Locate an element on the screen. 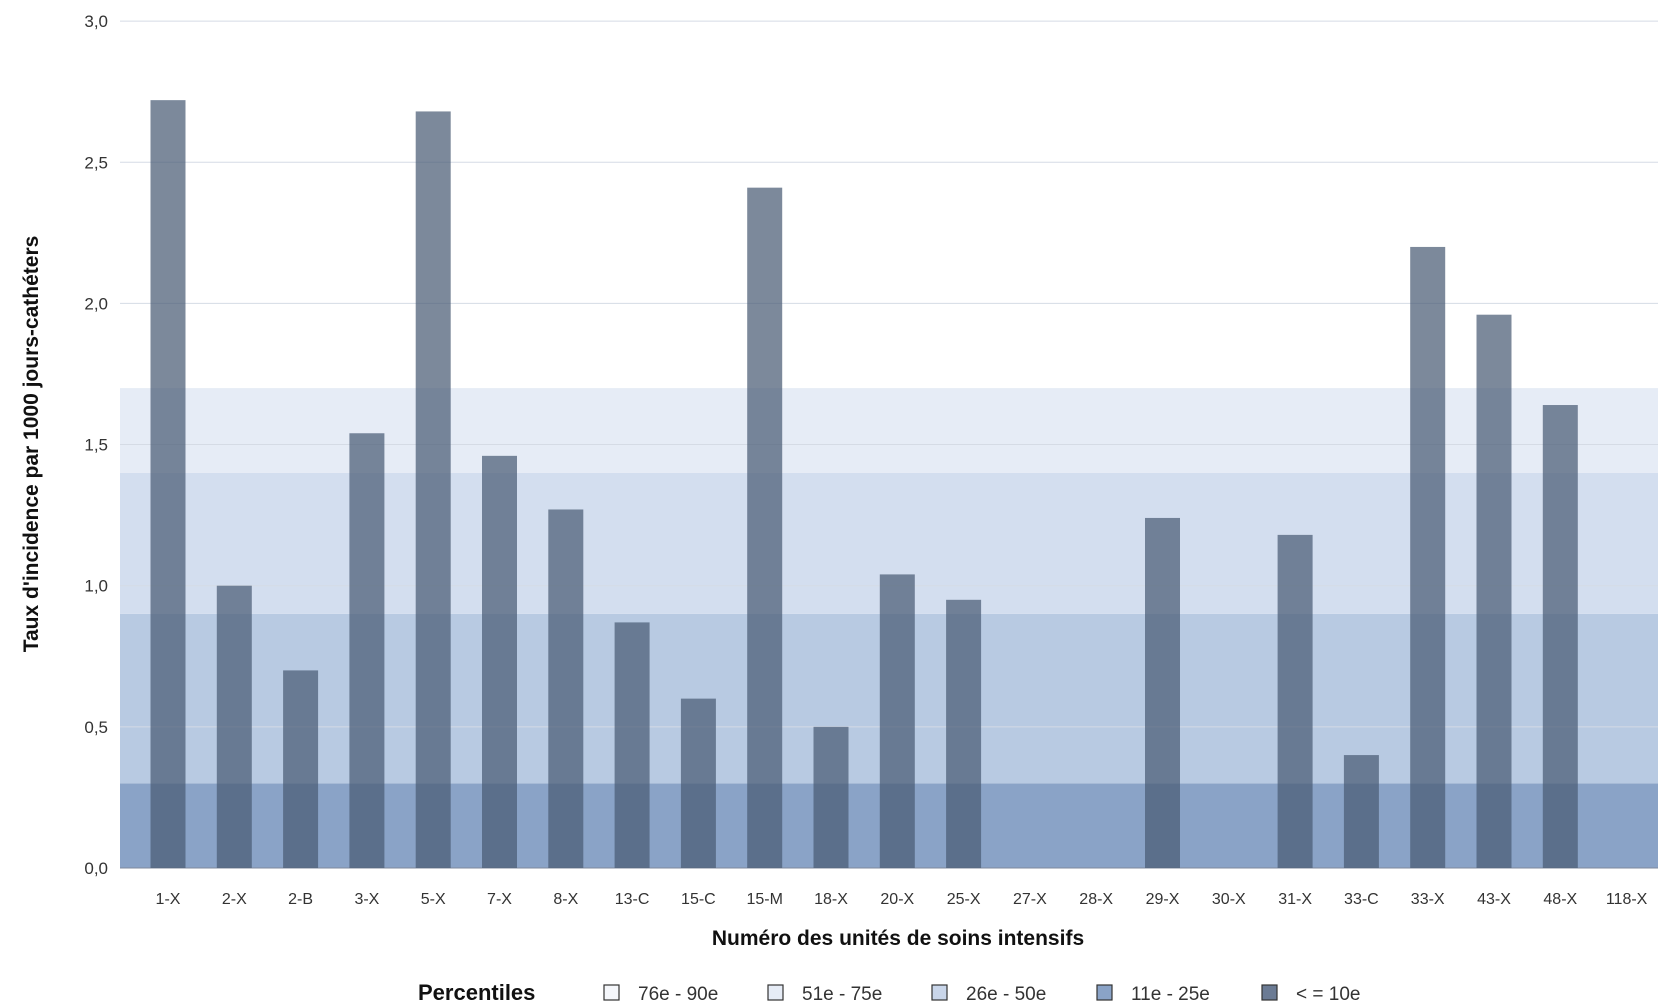 This screenshot has width=1658, height=1007. legend-label: < = 10e is located at coordinates (1328, 994).